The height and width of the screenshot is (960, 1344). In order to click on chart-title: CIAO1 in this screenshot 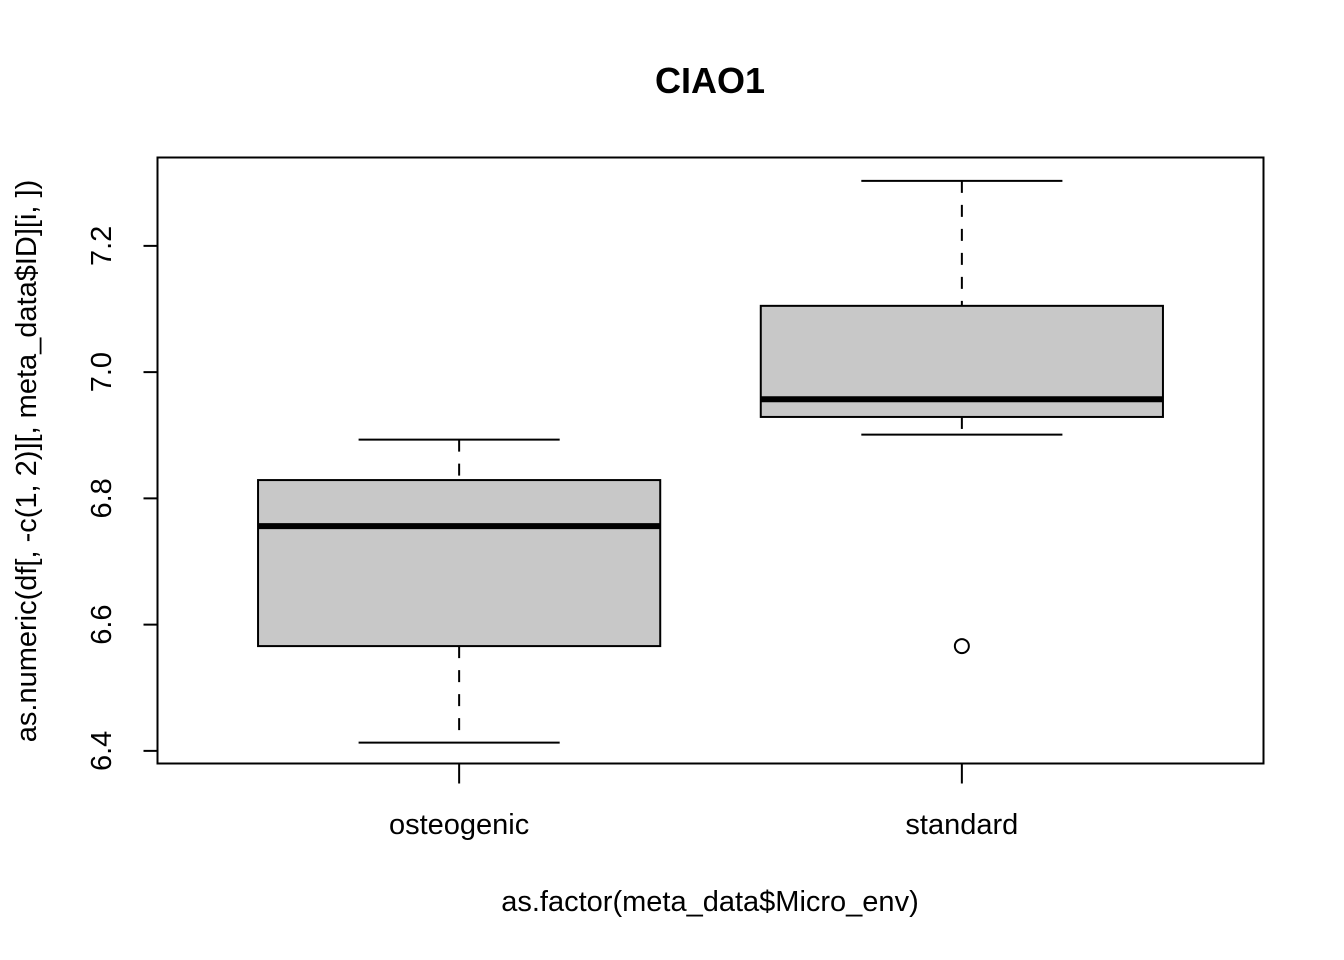, I will do `click(710, 80)`.